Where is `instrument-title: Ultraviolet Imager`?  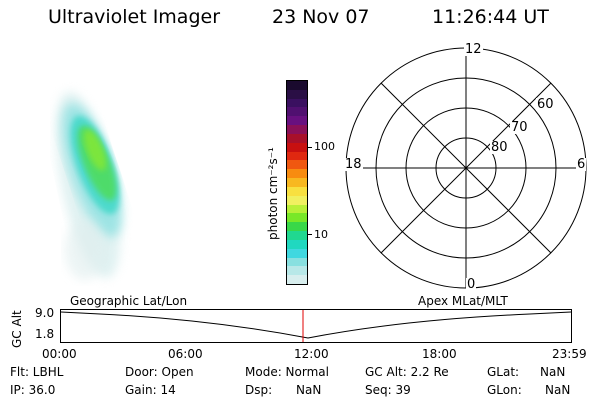 instrument-title: Ultraviolet Imager is located at coordinates (134, 17).